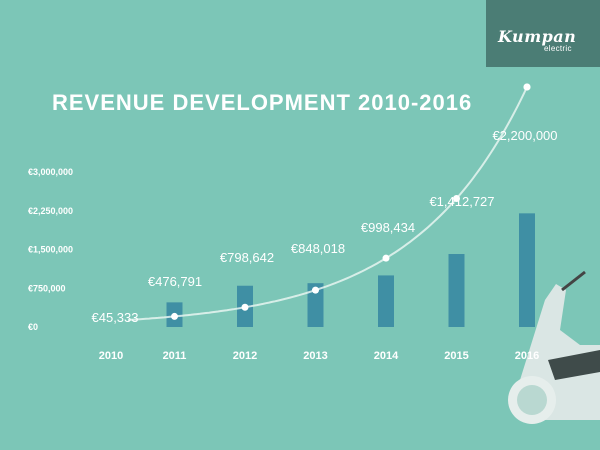 The width and height of the screenshot is (600, 450). I want to click on y-tick-label: €1,500,000, so click(50, 250).